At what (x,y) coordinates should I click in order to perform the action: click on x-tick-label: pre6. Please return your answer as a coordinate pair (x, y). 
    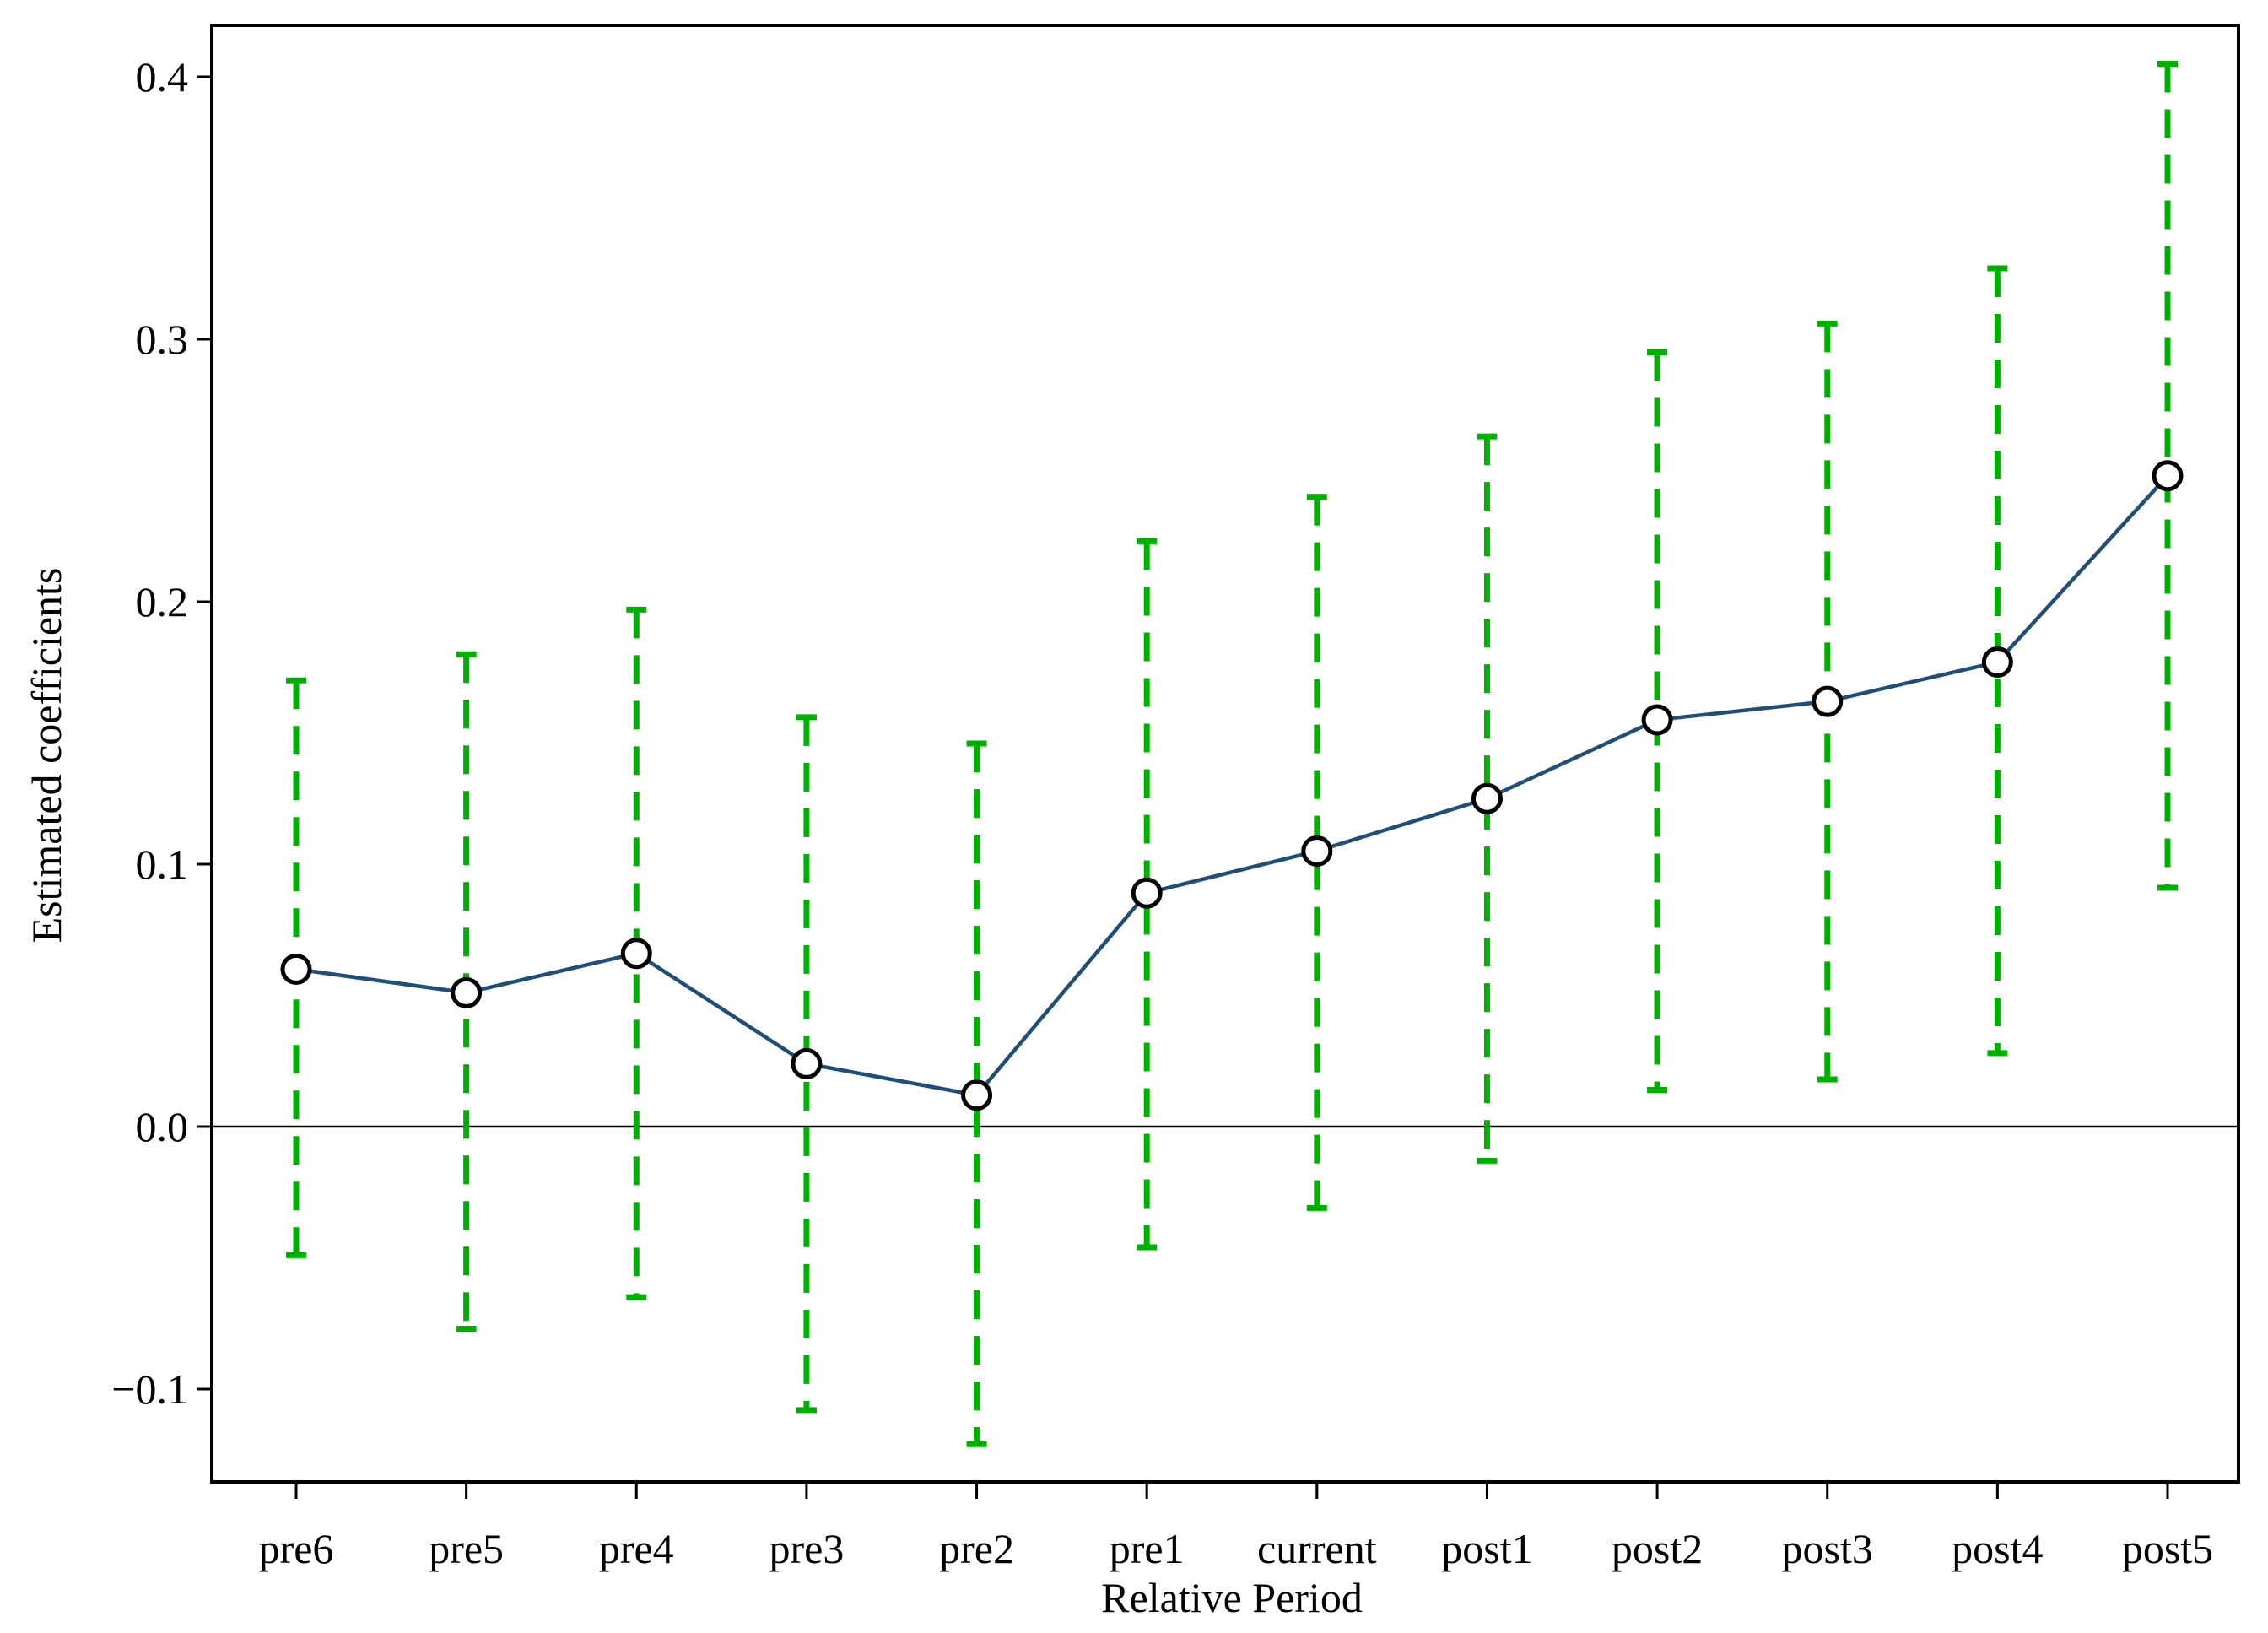
    Looking at the image, I should click on (296, 1548).